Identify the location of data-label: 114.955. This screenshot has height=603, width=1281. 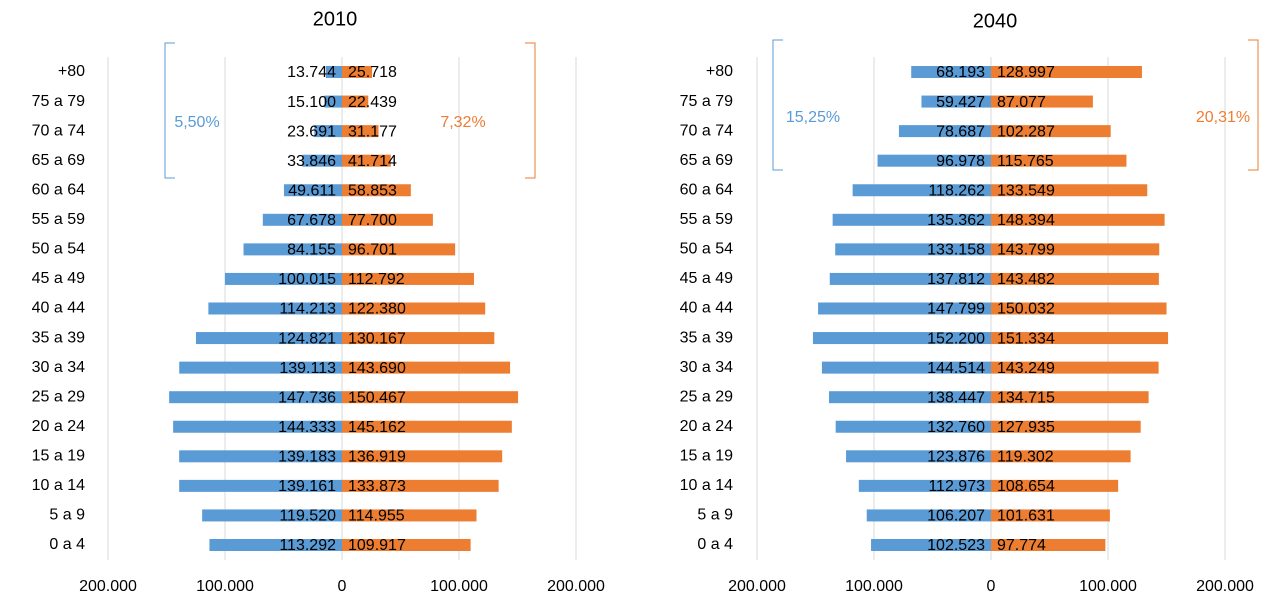
(376, 516).